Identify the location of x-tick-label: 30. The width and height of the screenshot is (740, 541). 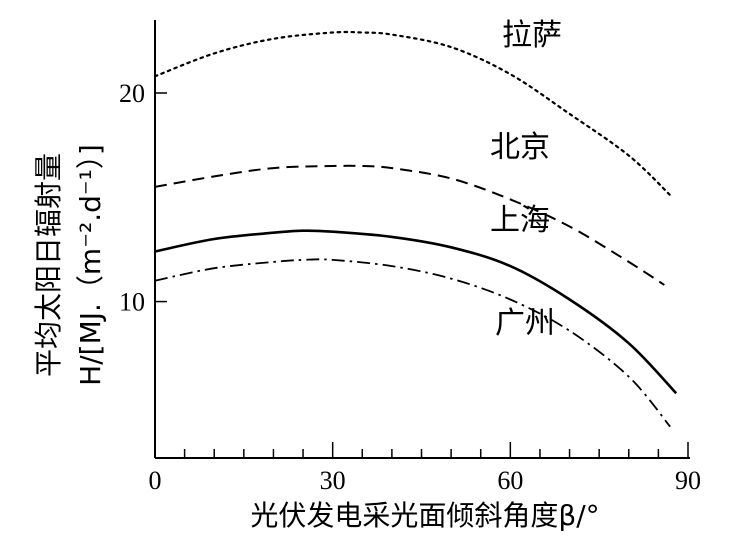
(333, 480).